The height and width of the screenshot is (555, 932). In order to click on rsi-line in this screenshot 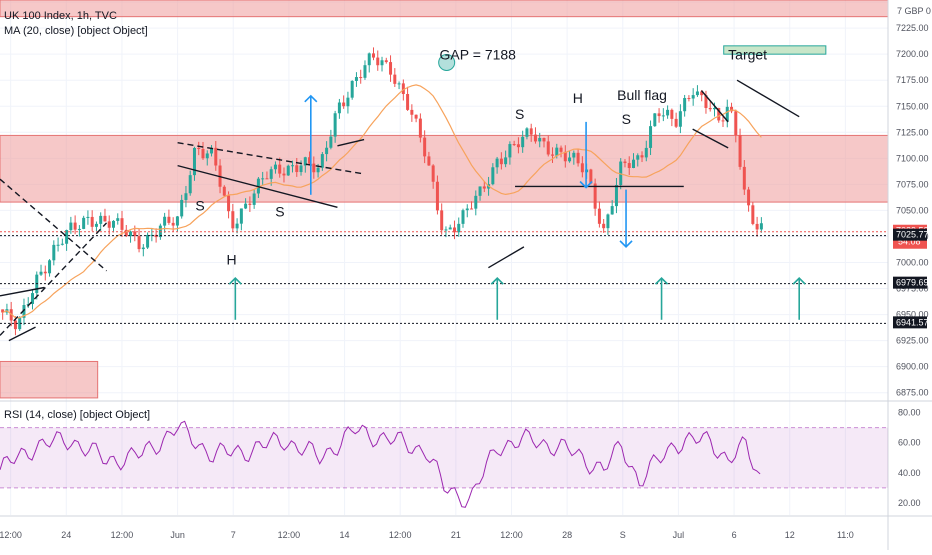, I will do `click(380, 464)`.